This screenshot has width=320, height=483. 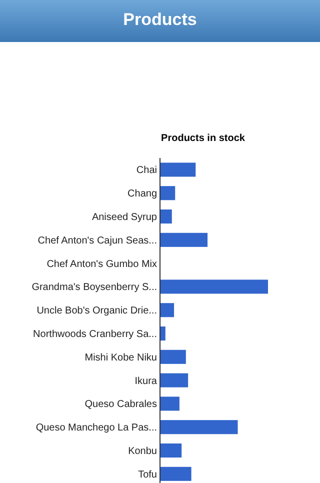 What do you see at coordinates (146, 381) in the screenshot?
I see `y-tick-label: Ikura` at bounding box center [146, 381].